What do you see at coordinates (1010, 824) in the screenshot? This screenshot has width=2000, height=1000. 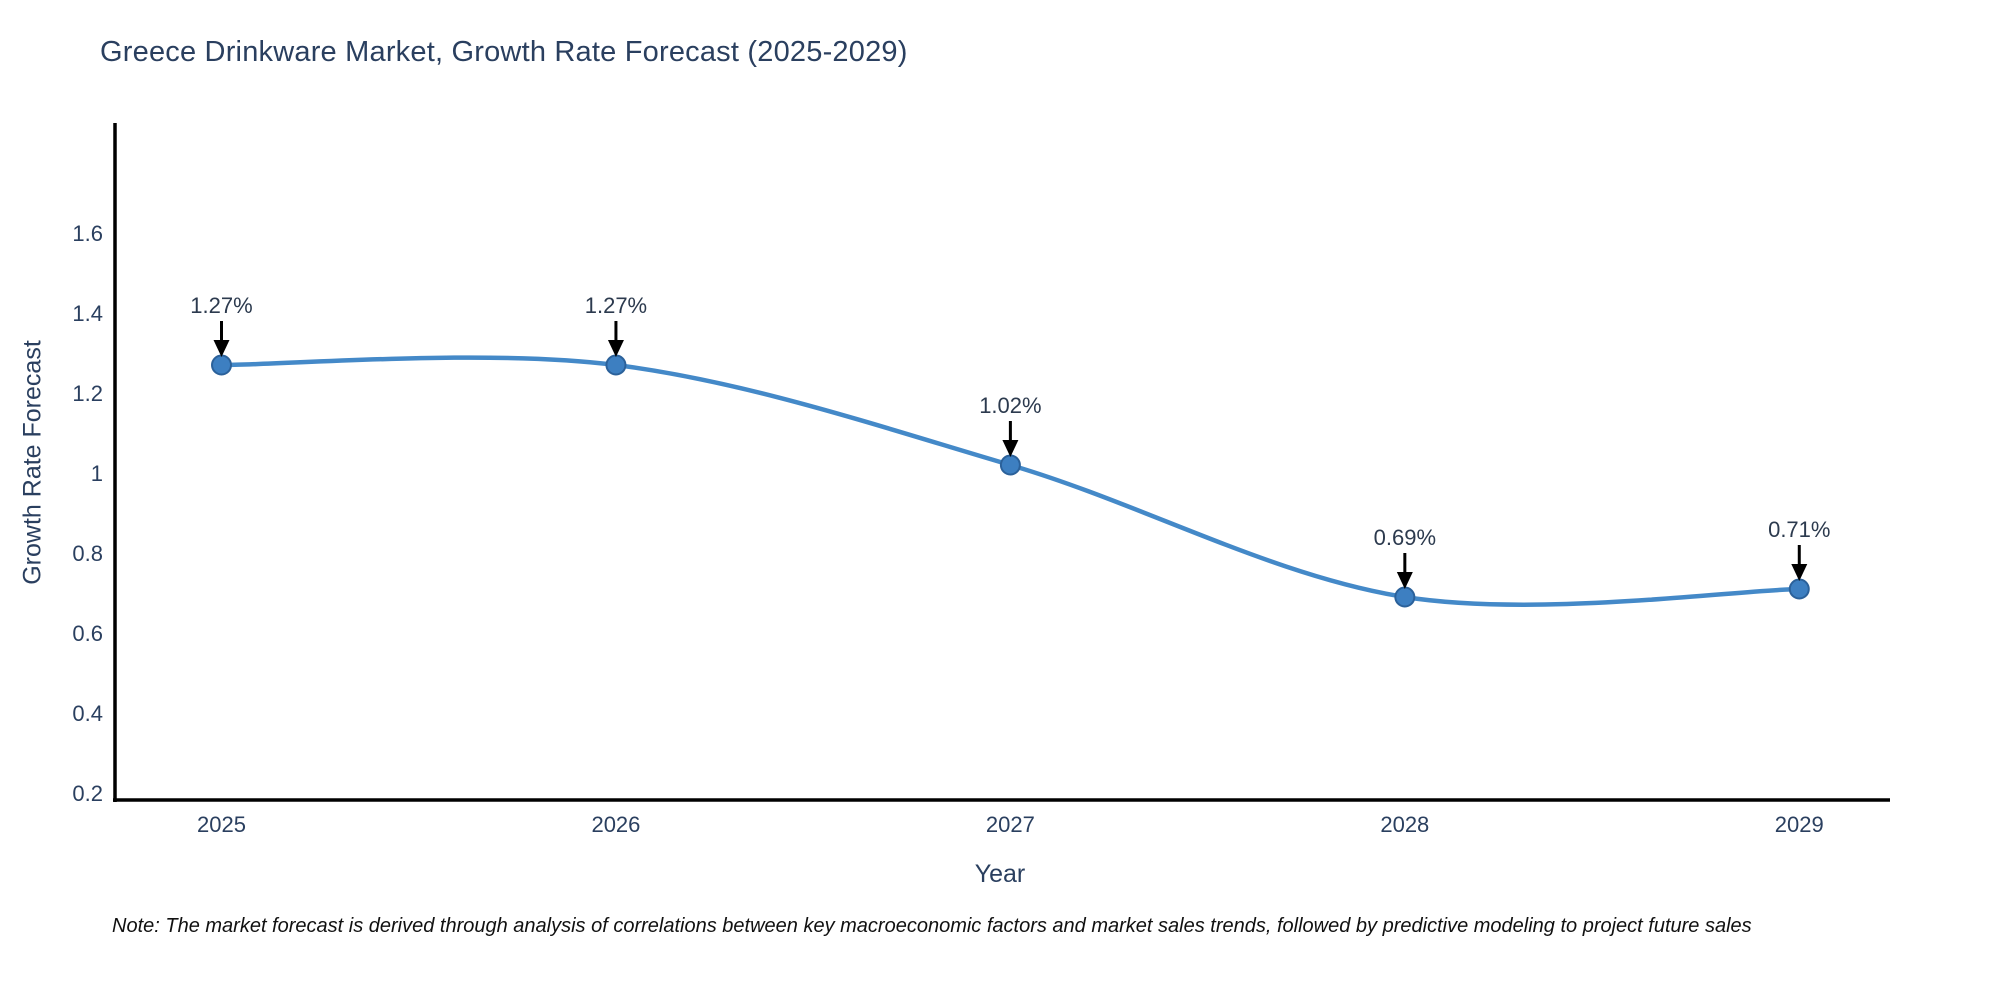 I see `x-tick-label: 2027` at bounding box center [1010, 824].